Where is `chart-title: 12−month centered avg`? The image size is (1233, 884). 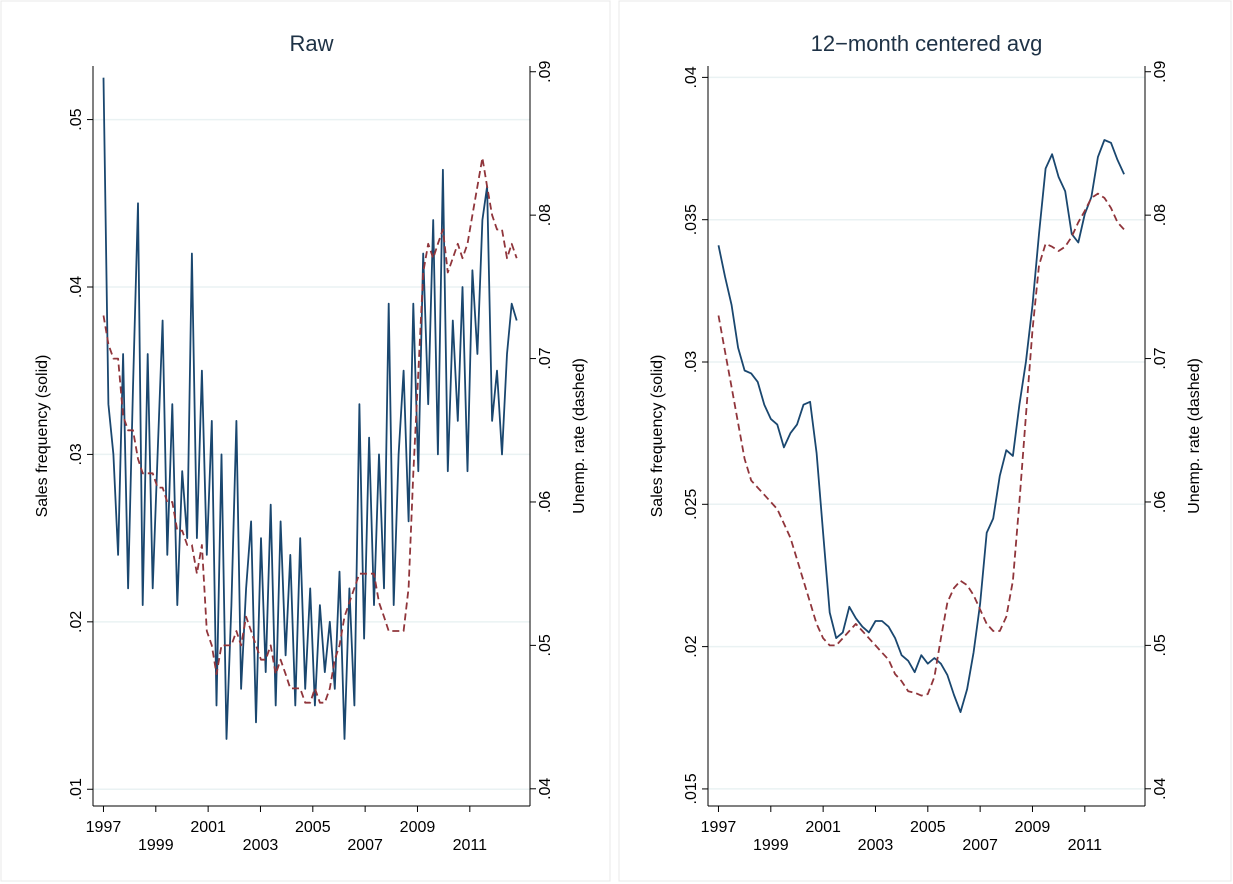 chart-title: 12−month centered avg is located at coordinates (927, 43).